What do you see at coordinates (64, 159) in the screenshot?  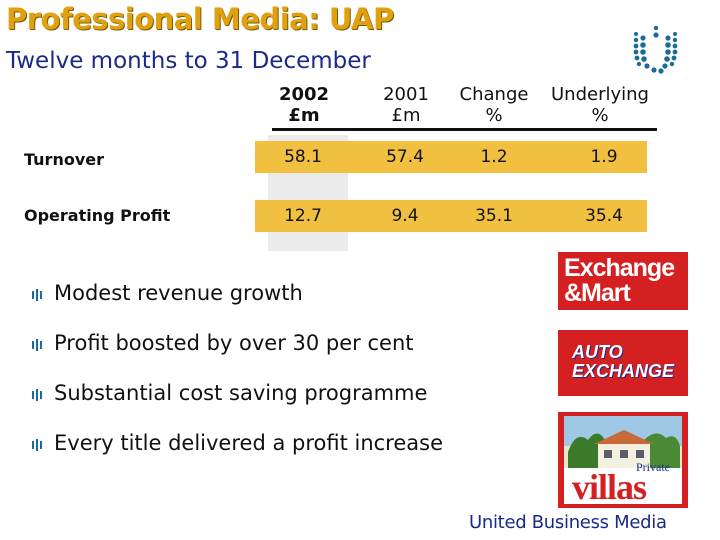 I see `row-label-turnover: Turnover` at bounding box center [64, 159].